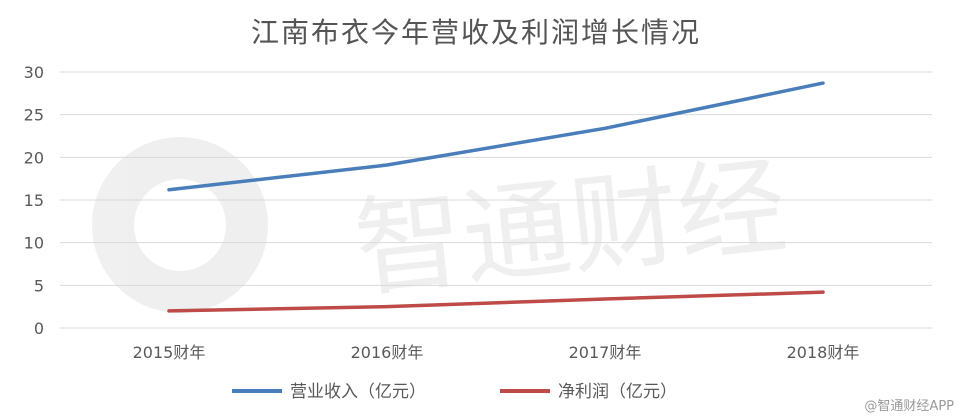  What do you see at coordinates (358, 392) in the screenshot?
I see `legend-label-0: 营业收入（亿元）` at bounding box center [358, 392].